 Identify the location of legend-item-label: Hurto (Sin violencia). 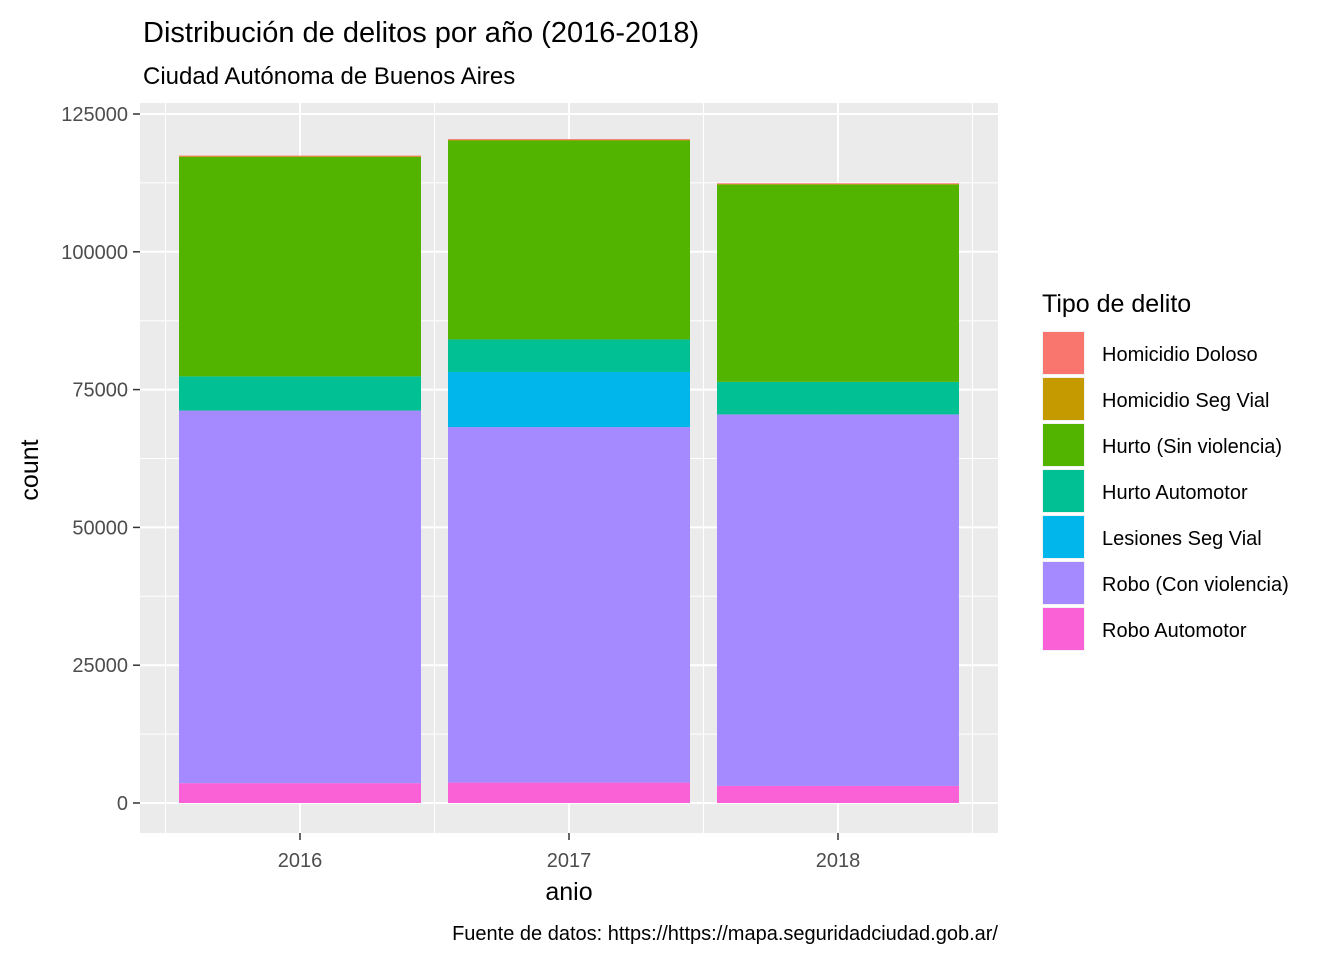
(1192, 447).